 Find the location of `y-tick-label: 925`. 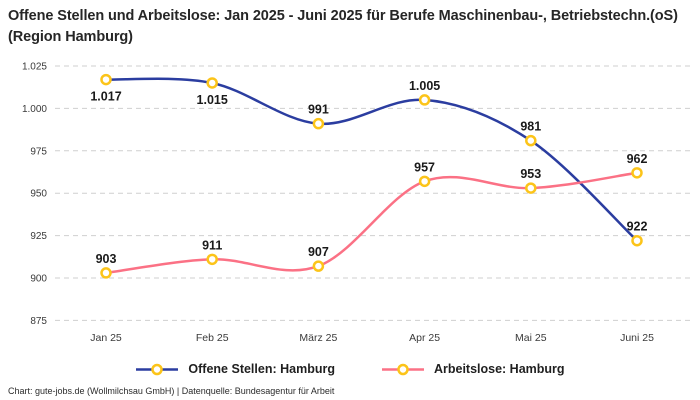

y-tick-label: 925 is located at coordinates (38, 236).